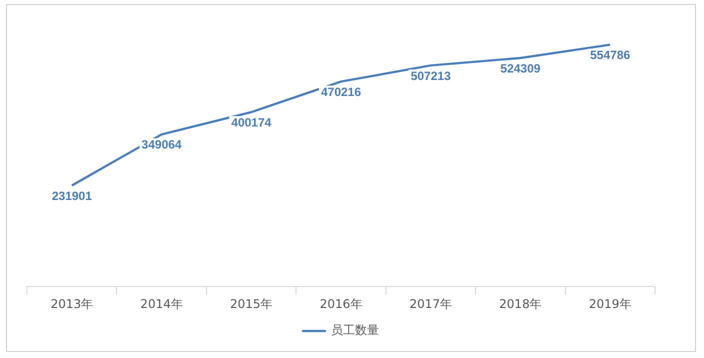 This screenshot has width=704, height=358. What do you see at coordinates (251, 303) in the screenshot?
I see `x-tick-label: 2015年` at bounding box center [251, 303].